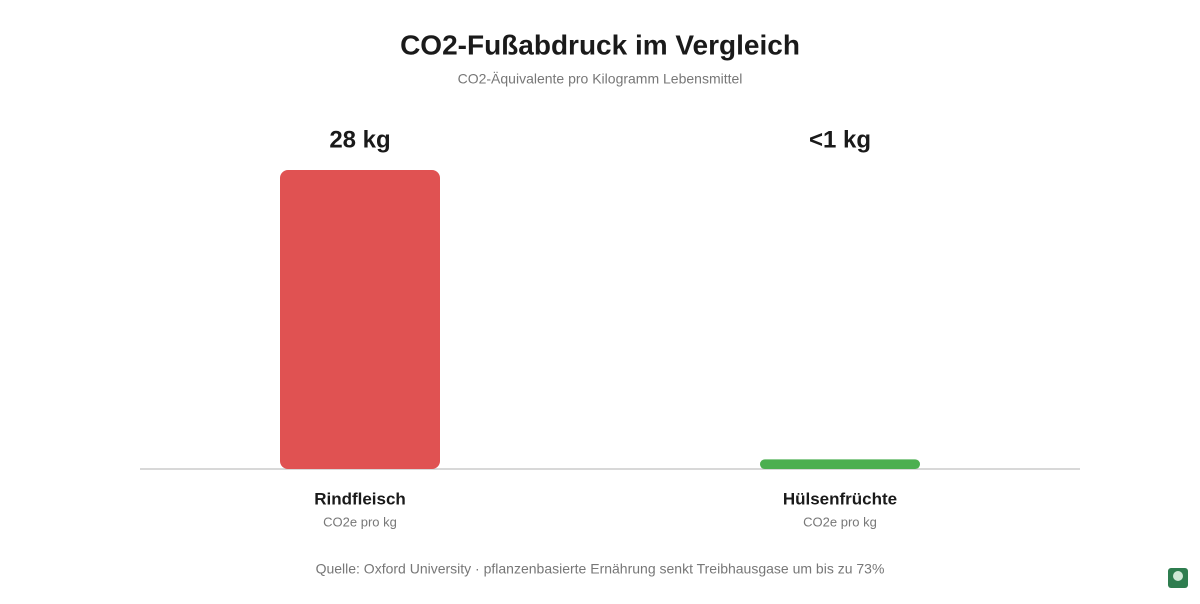 This screenshot has width=1200, height=604. I want to click on value-label: 28 kg, so click(359, 139).